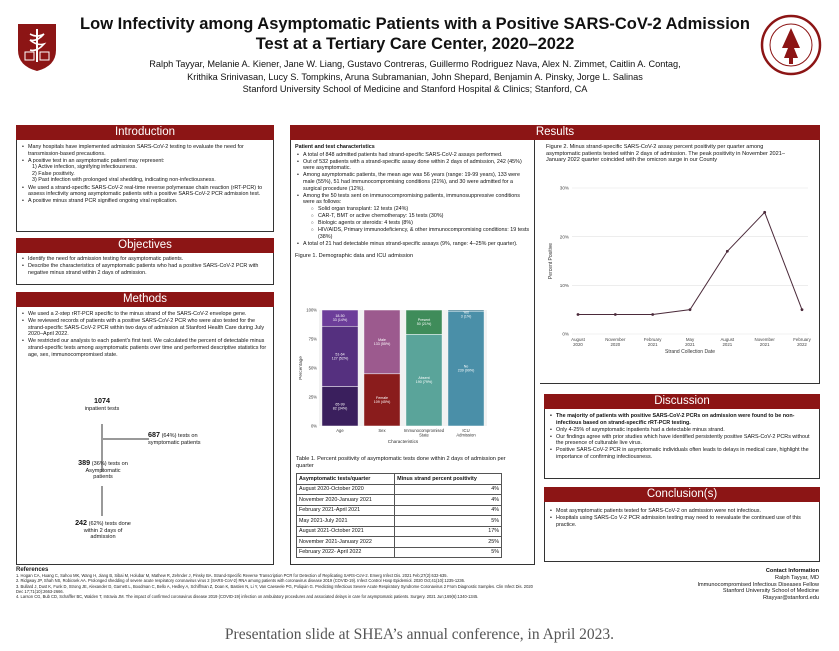  What do you see at coordinates (690, 263) in the screenshot?
I see `series-line` at bounding box center [690, 263].